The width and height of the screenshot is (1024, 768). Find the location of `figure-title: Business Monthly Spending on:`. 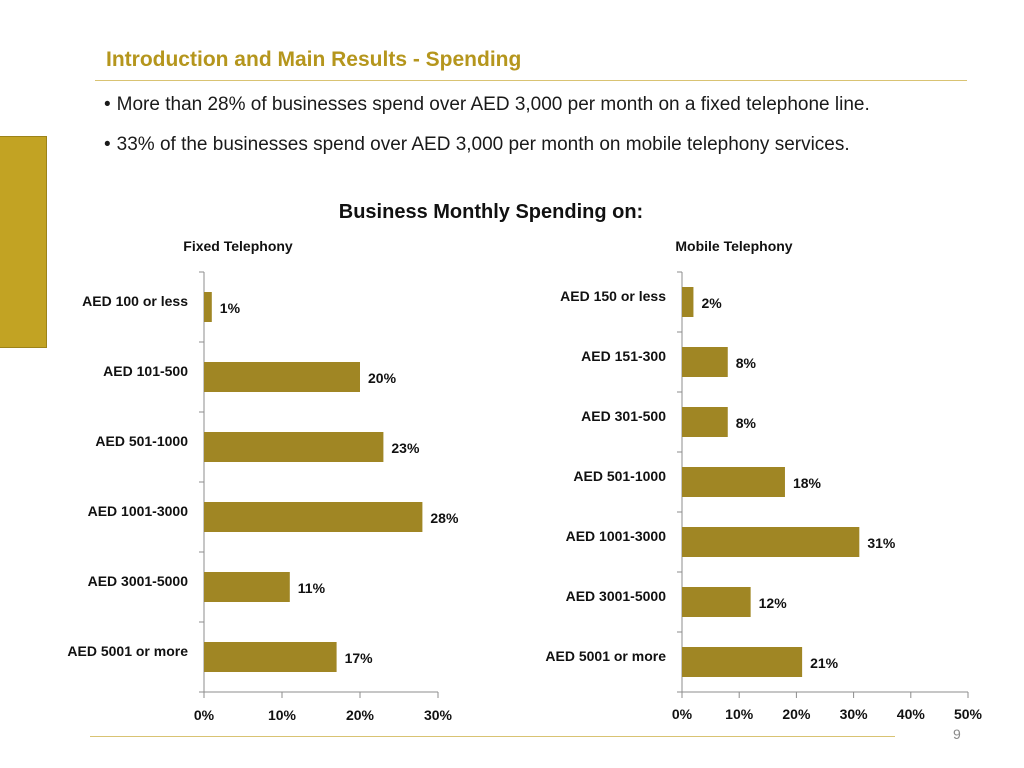

figure-title: Business Monthly Spending on: is located at coordinates (491, 212).